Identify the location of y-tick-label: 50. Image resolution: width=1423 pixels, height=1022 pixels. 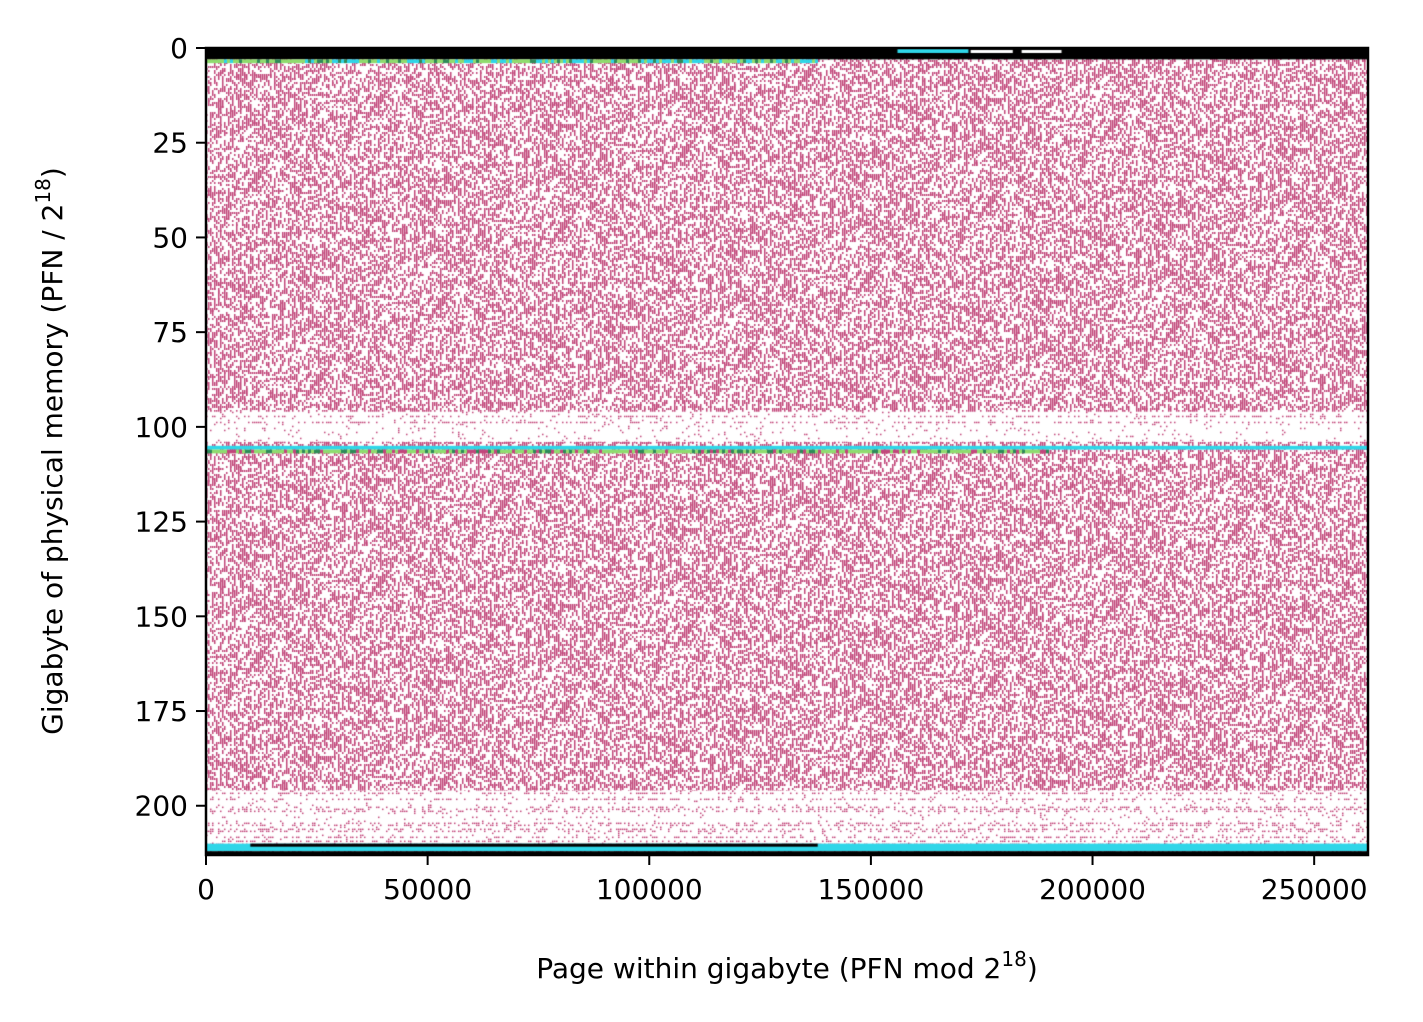
(170, 237).